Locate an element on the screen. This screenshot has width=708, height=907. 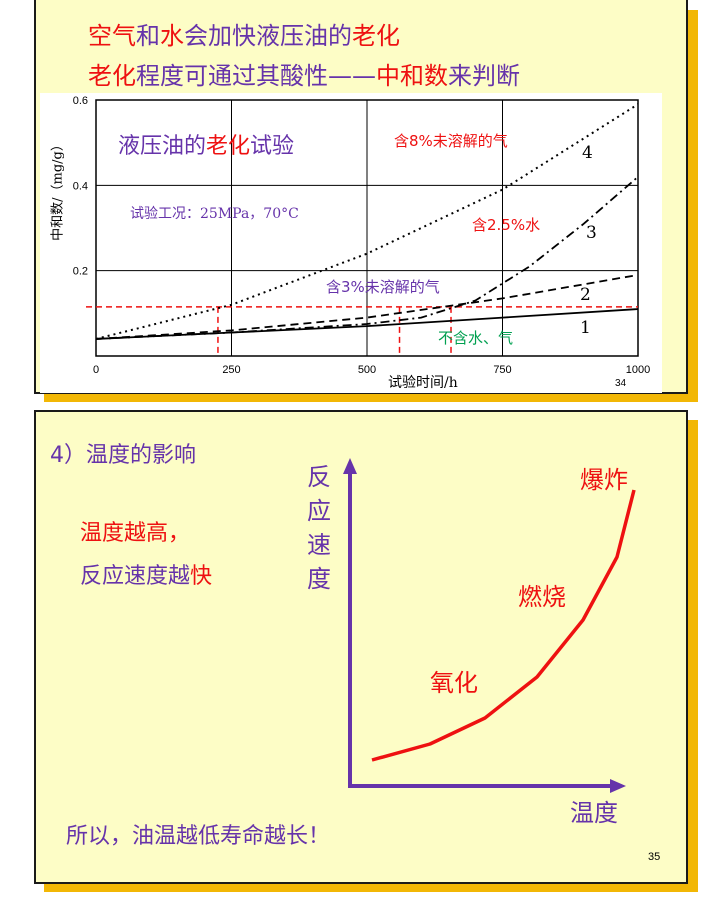
x-tick-label: 0 is located at coordinates (96, 370).